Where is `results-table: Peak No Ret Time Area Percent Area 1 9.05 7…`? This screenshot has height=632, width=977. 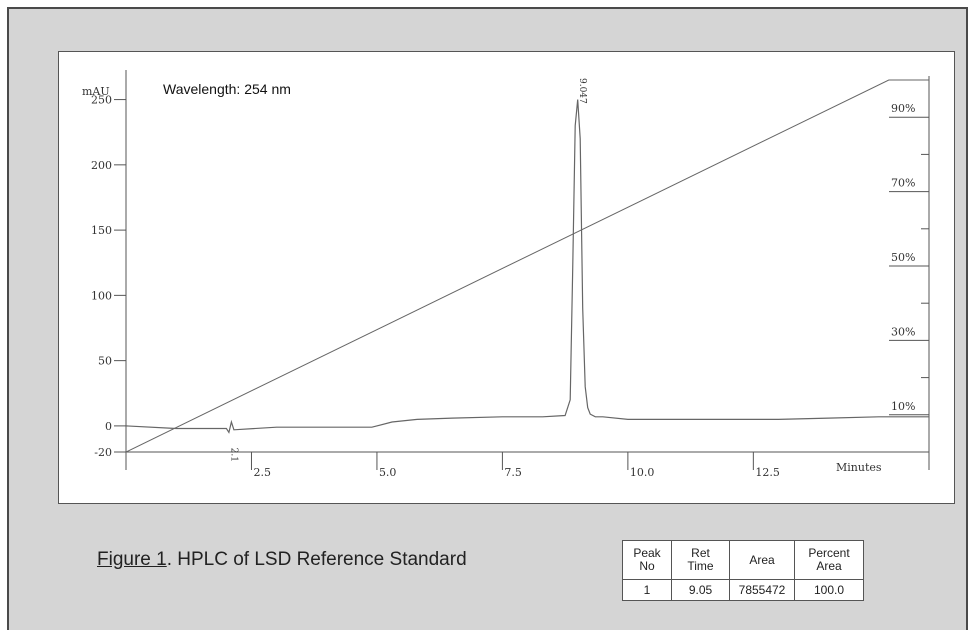
results-table: Peak No Ret Time Area Percent Area 1 9.05 7… is located at coordinates (743, 570).